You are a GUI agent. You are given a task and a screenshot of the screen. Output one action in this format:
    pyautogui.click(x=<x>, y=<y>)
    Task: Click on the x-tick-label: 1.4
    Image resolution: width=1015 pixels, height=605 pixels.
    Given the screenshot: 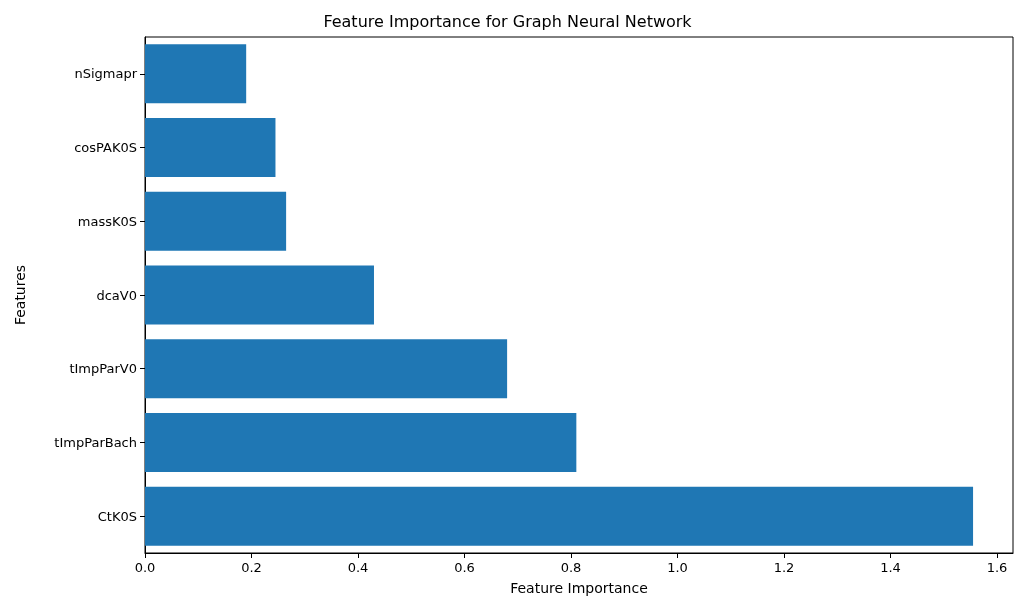 What is the action you would take?
    pyautogui.click(x=890, y=567)
    